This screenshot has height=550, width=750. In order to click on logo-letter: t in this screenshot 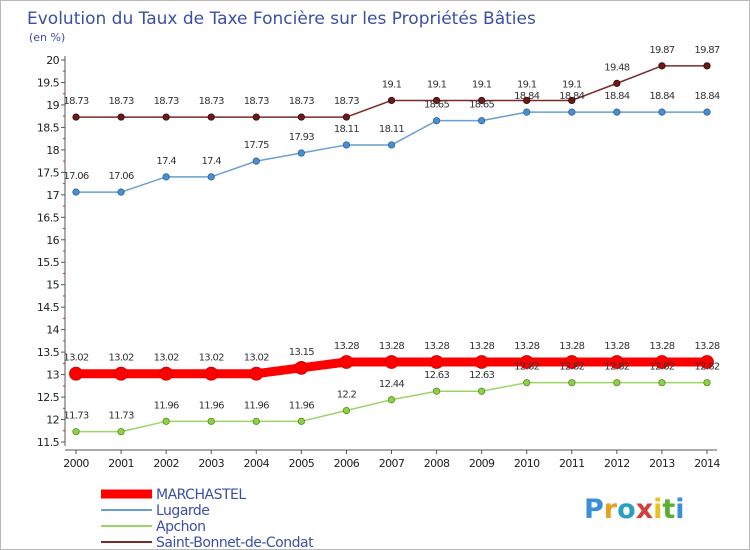, I will do `click(668, 509)`.